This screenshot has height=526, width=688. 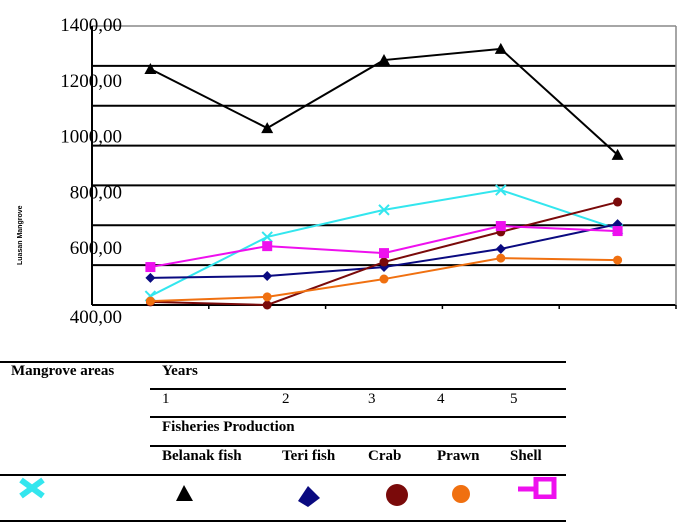 What do you see at coordinates (20, 235) in the screenshot?
I see `y-axis-label: Luasan Mangrove` at bounding box center [20, 235].